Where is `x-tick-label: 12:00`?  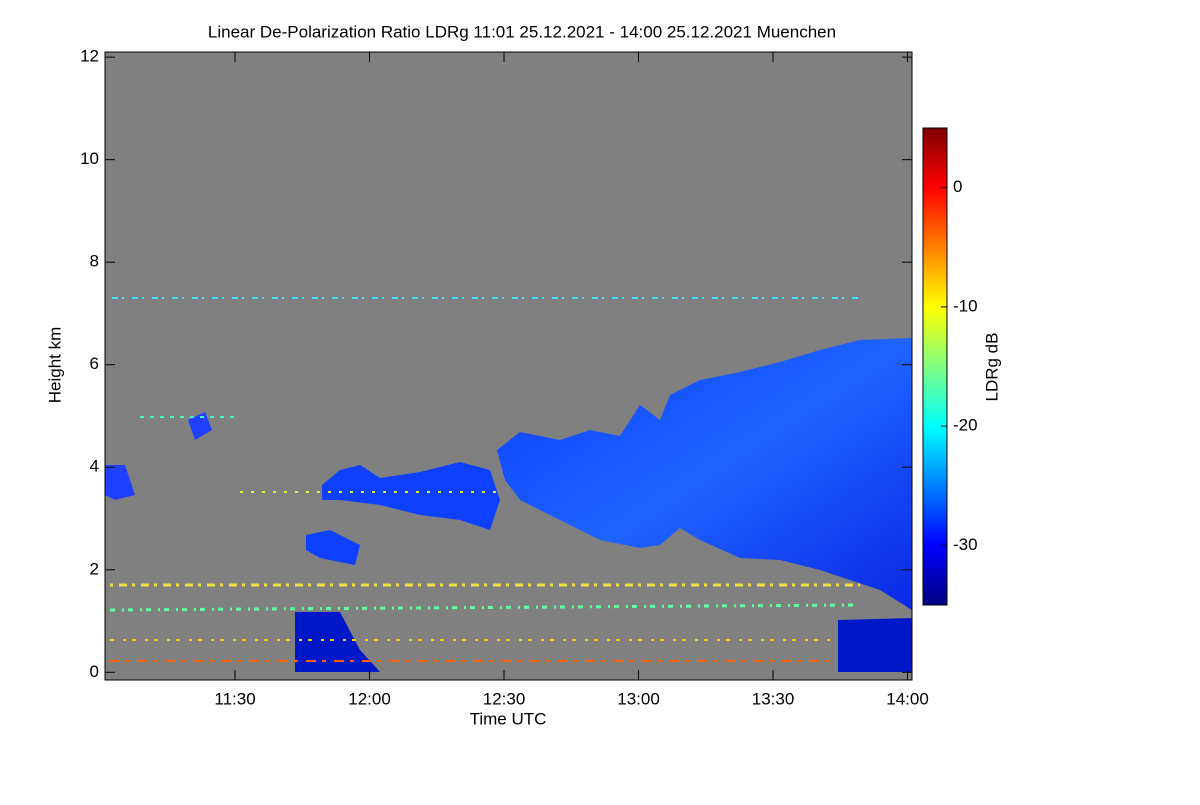 x-tick-label: 12:00 is located at coordinates (369, 698).